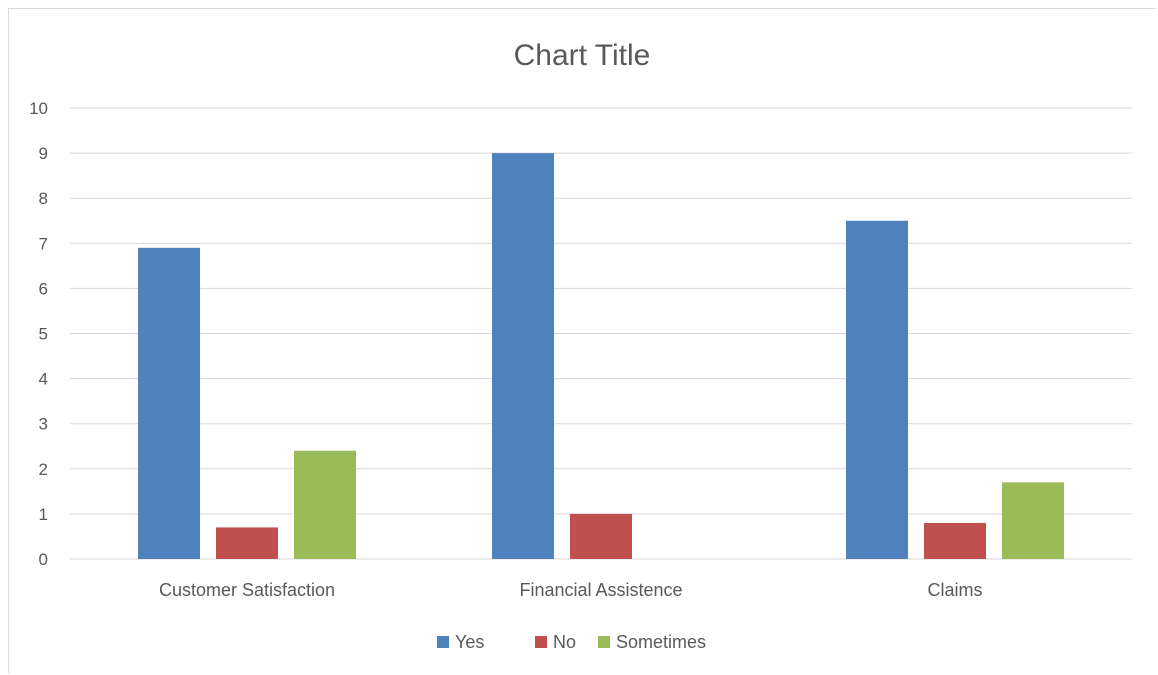 The height and width of the screenshot is (675, 1158). What do you see at coordinates (43, 243) in the screenshot?
I see `y-tick-label-7: 7` at bounding box center [43, 243].